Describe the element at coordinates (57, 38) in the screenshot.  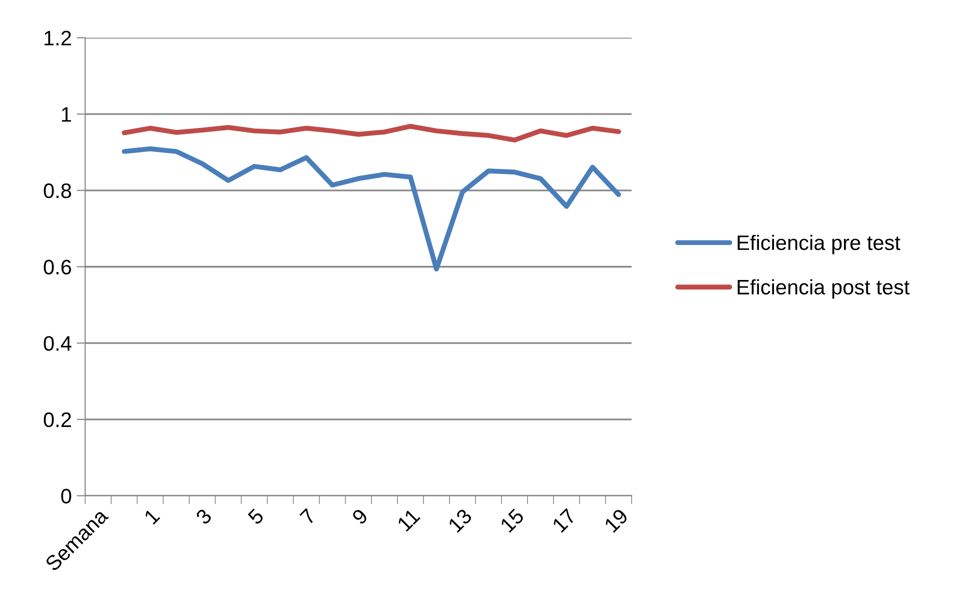
I see `y-tick-label: 1.2` at that location.